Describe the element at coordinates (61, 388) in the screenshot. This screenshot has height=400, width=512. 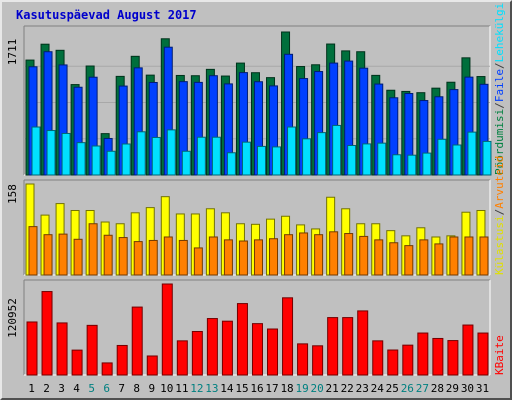
I see `x-tick-label: 3` at that location.